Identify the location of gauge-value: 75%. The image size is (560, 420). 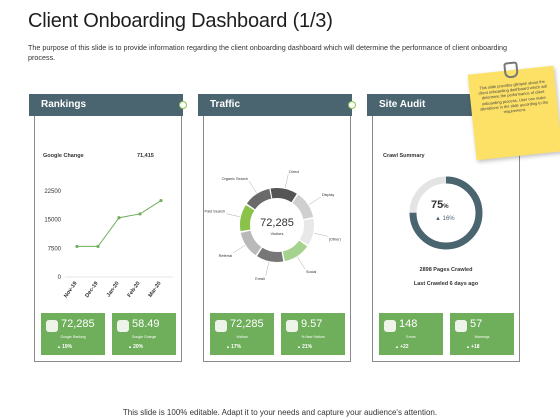
(440, 205).